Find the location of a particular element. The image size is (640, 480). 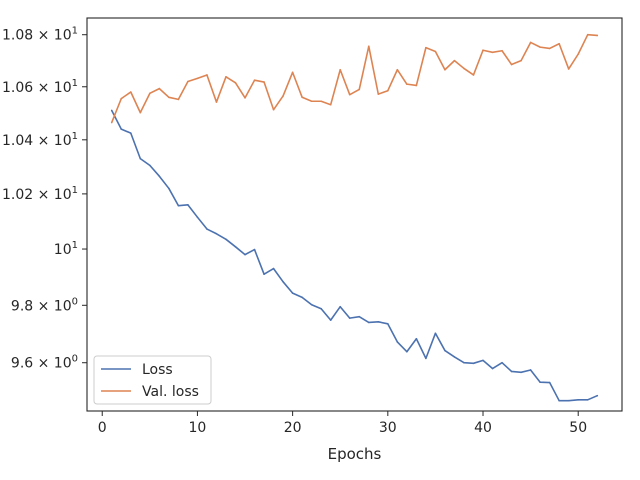

x-tick-label: 50 is located at coordinates (578, 428).